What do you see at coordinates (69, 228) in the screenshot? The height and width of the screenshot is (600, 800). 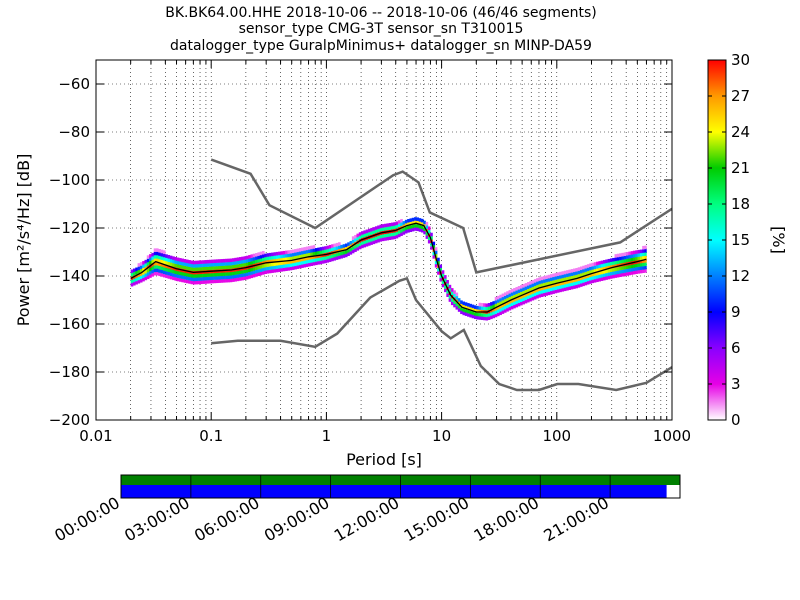 I see `y-tick-label: −120` at bounding box center [69, 228].